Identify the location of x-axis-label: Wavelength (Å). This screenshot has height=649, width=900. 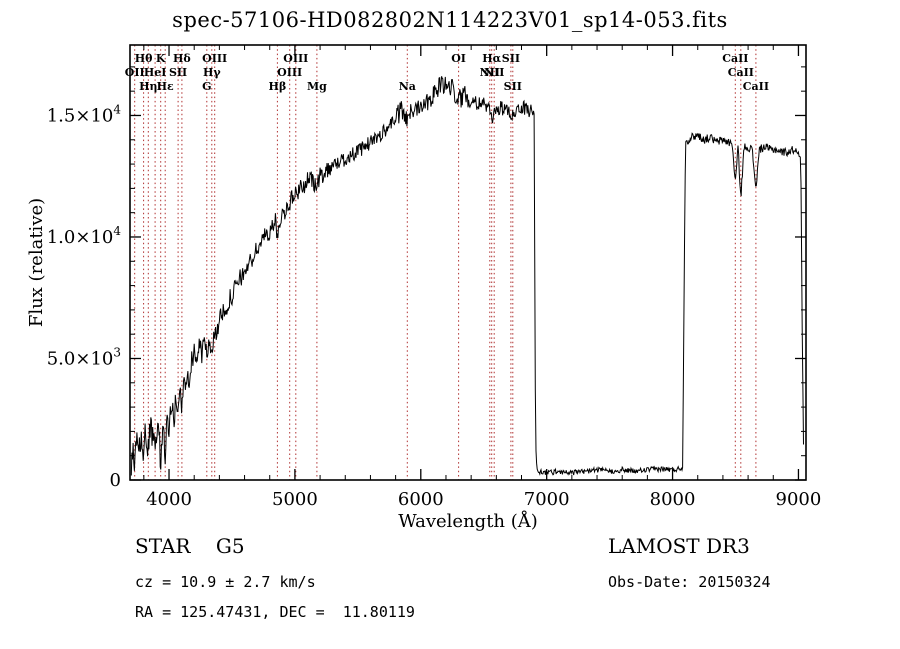
(468, 521).